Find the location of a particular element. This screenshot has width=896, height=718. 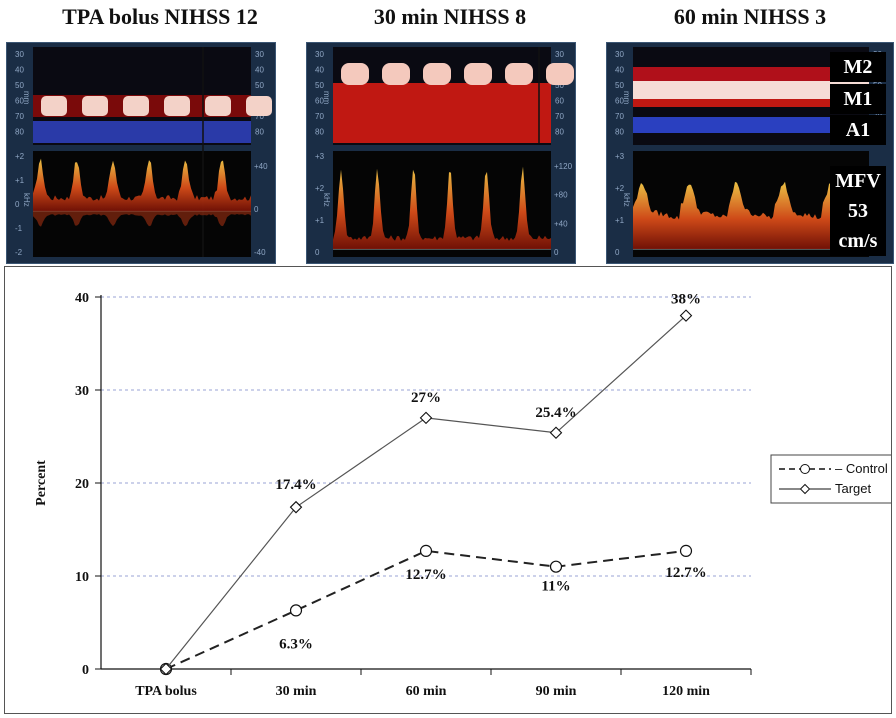

mmode-m1-edge is located at coordinates (751, 103).